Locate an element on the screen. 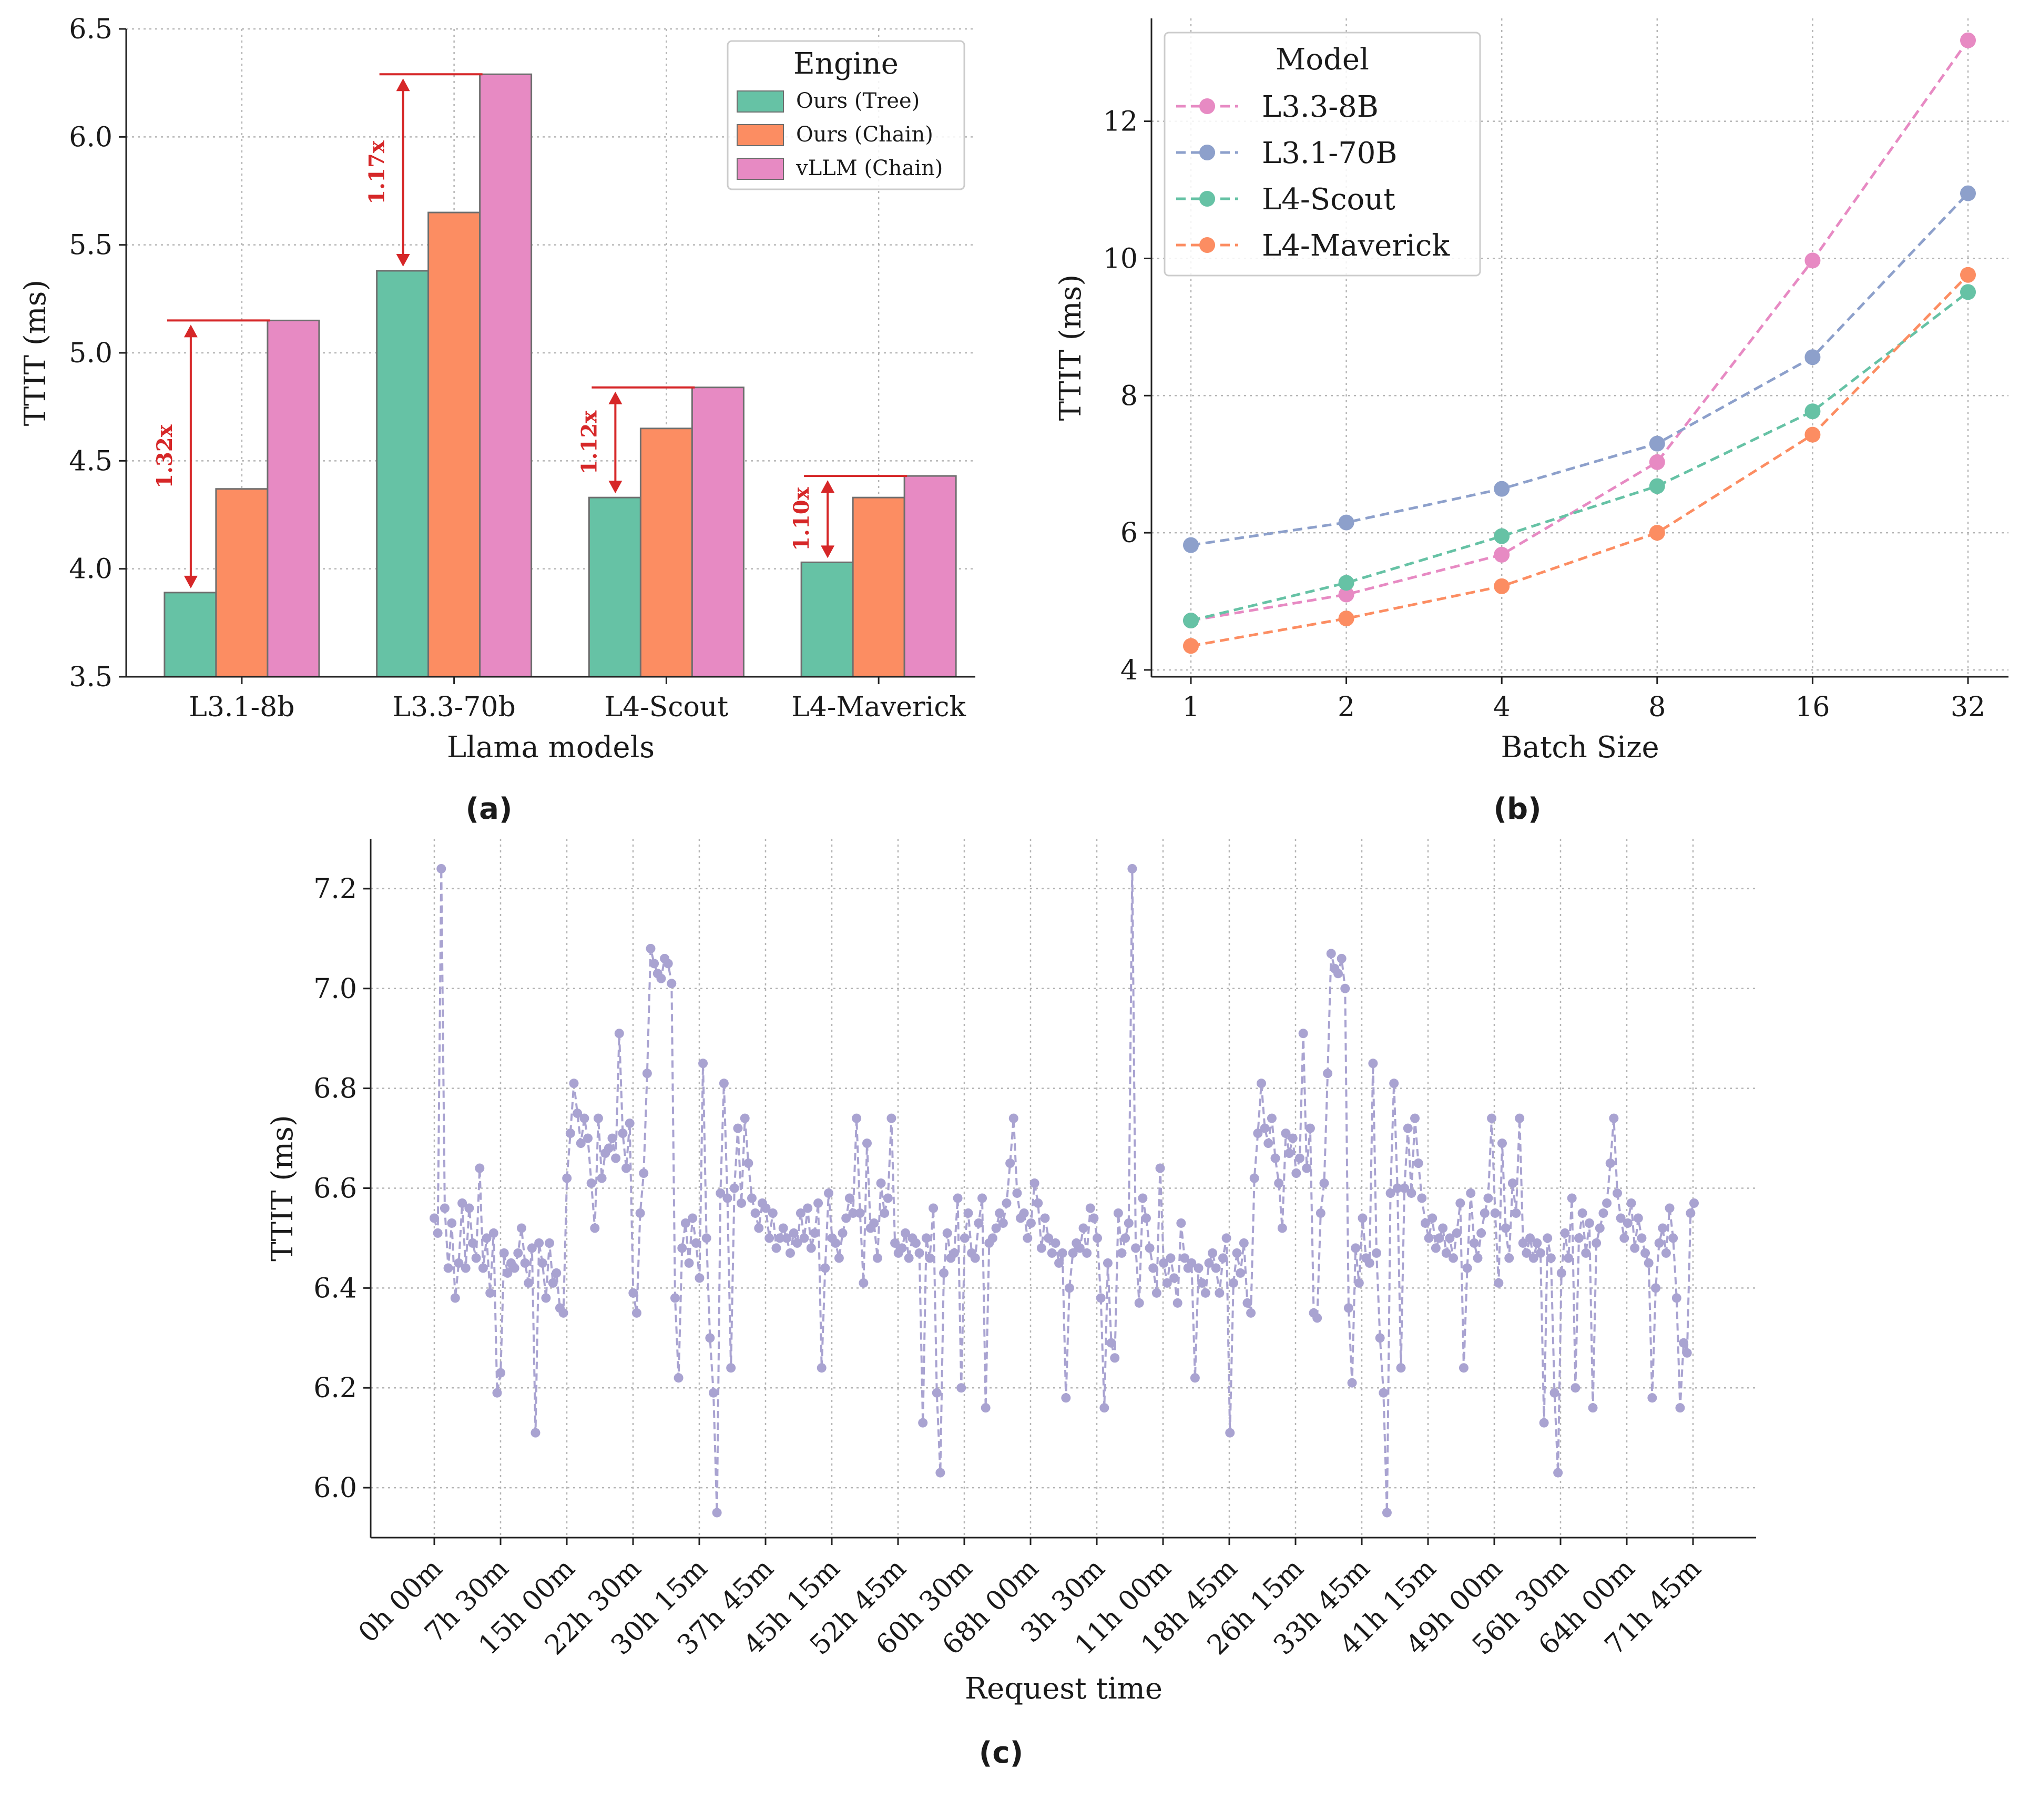  xtick-label-b-4: 16 is located at coordinates (1812, 707).